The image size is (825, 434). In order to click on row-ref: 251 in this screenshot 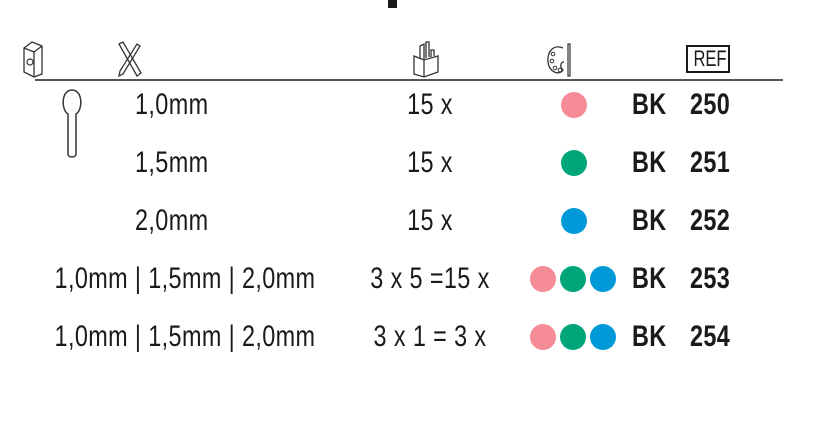, I will do `click(710, 162)`.